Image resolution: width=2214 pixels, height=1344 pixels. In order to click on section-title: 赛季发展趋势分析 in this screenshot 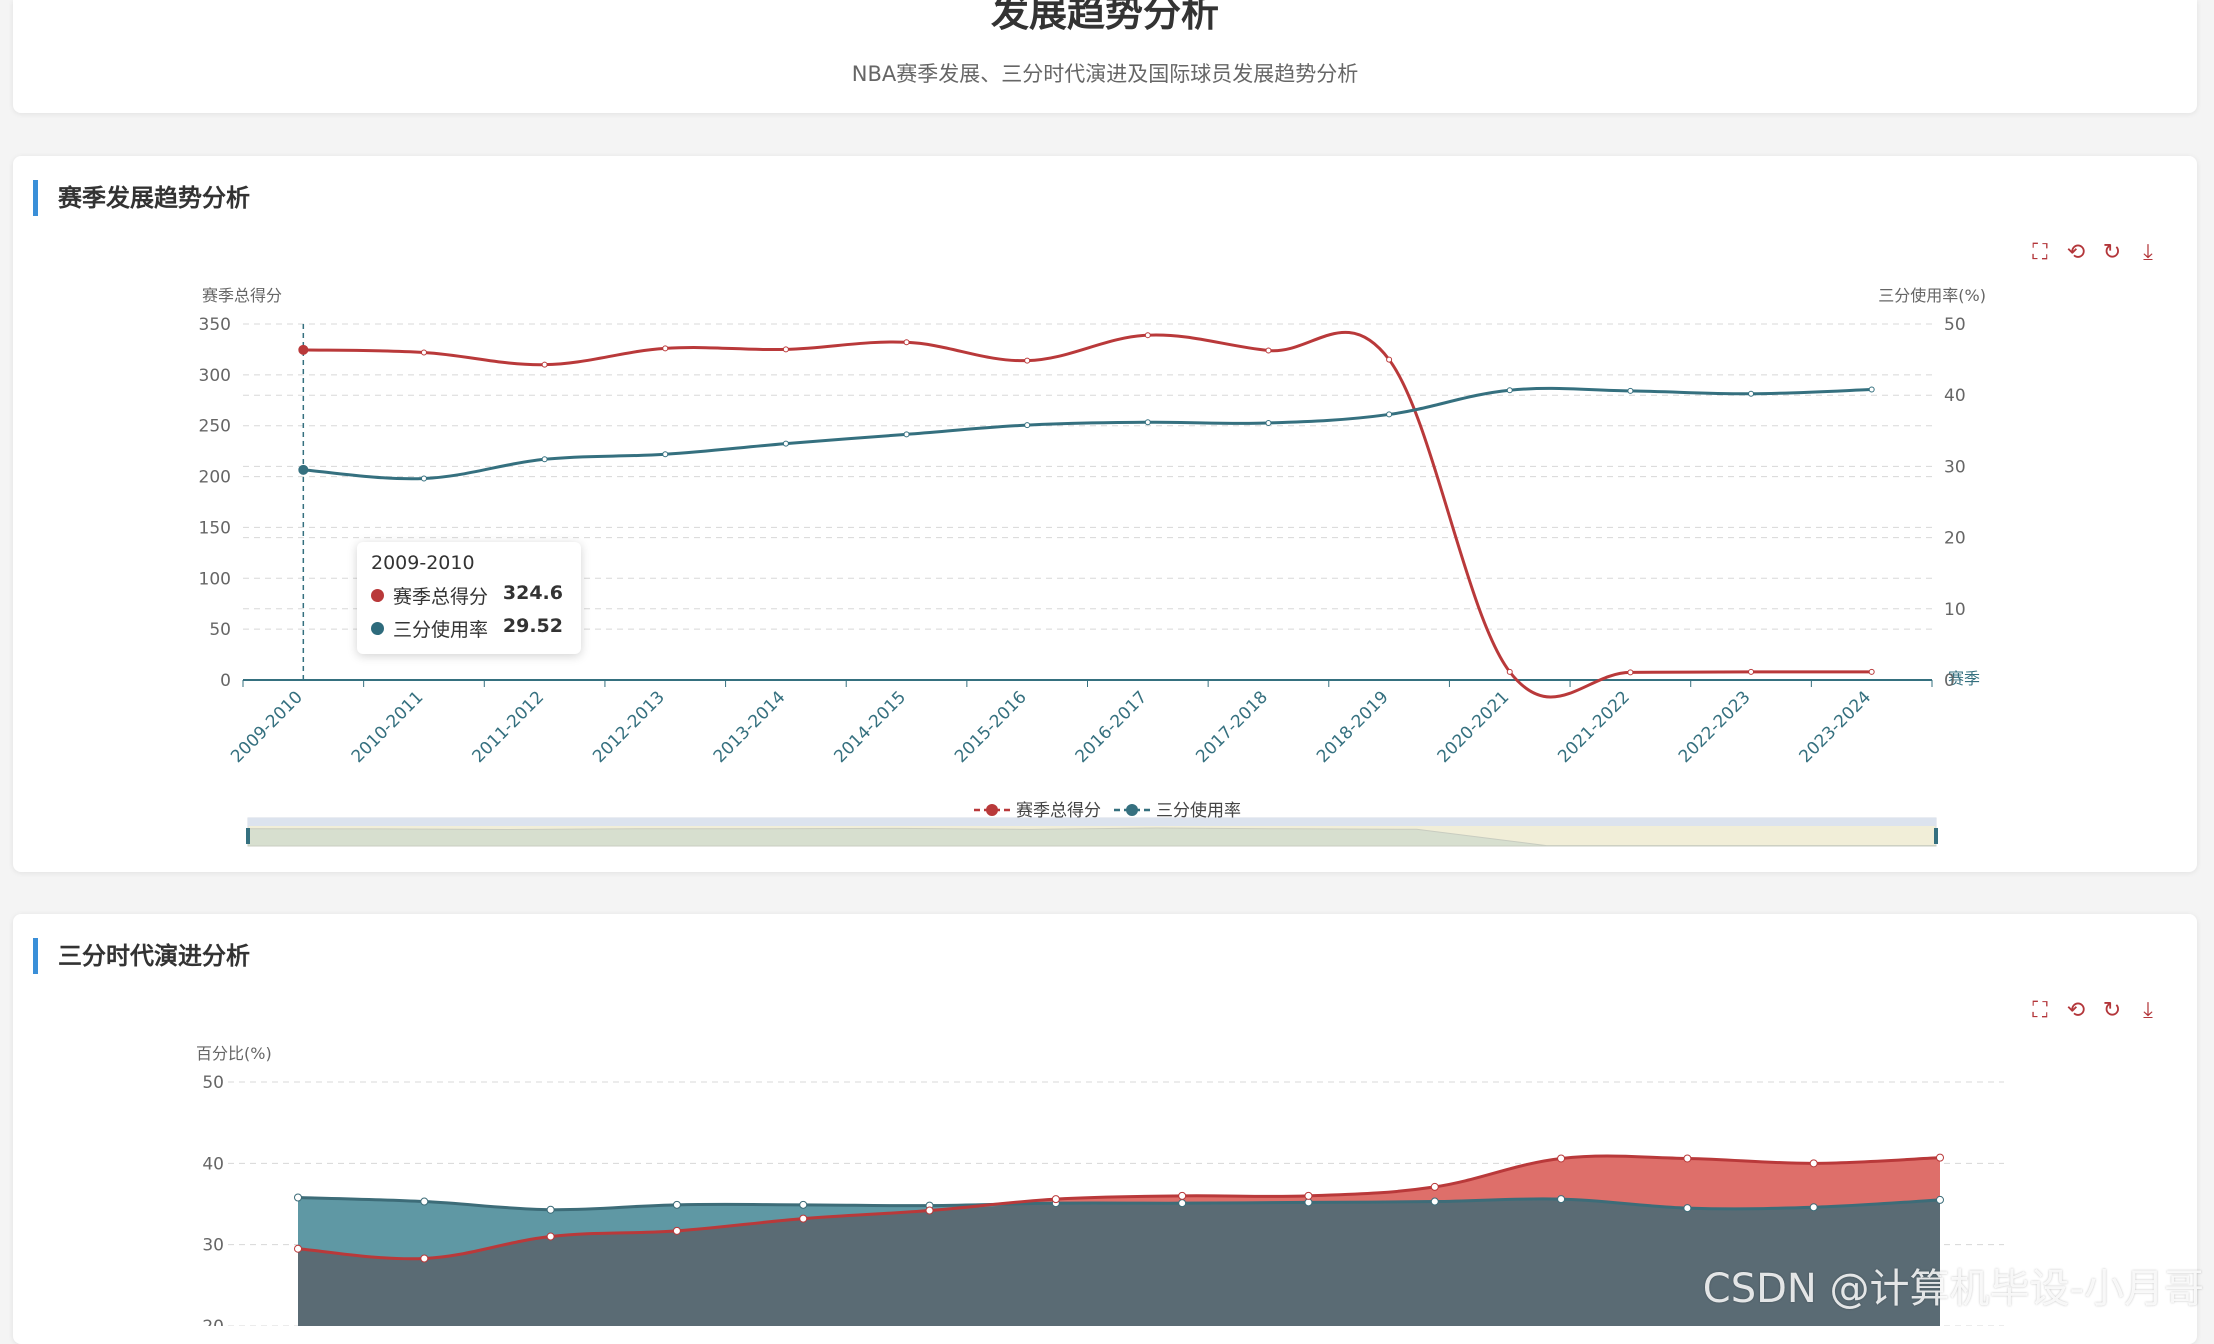, I will do `click(141, 198)`.